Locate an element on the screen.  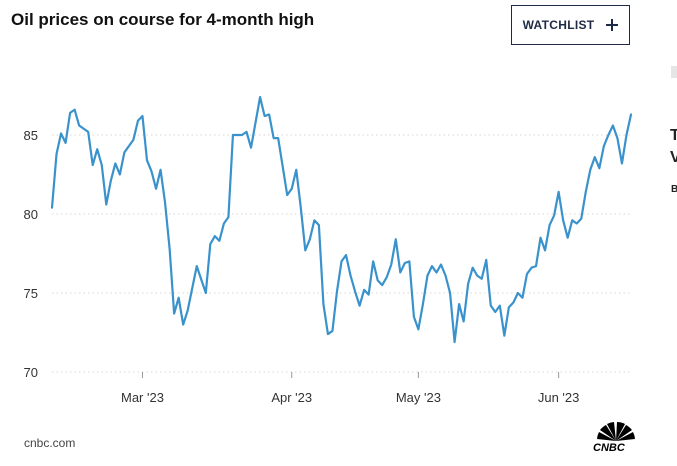
cnbc-logo-text: CNBC is located at coordinates (609, 448).